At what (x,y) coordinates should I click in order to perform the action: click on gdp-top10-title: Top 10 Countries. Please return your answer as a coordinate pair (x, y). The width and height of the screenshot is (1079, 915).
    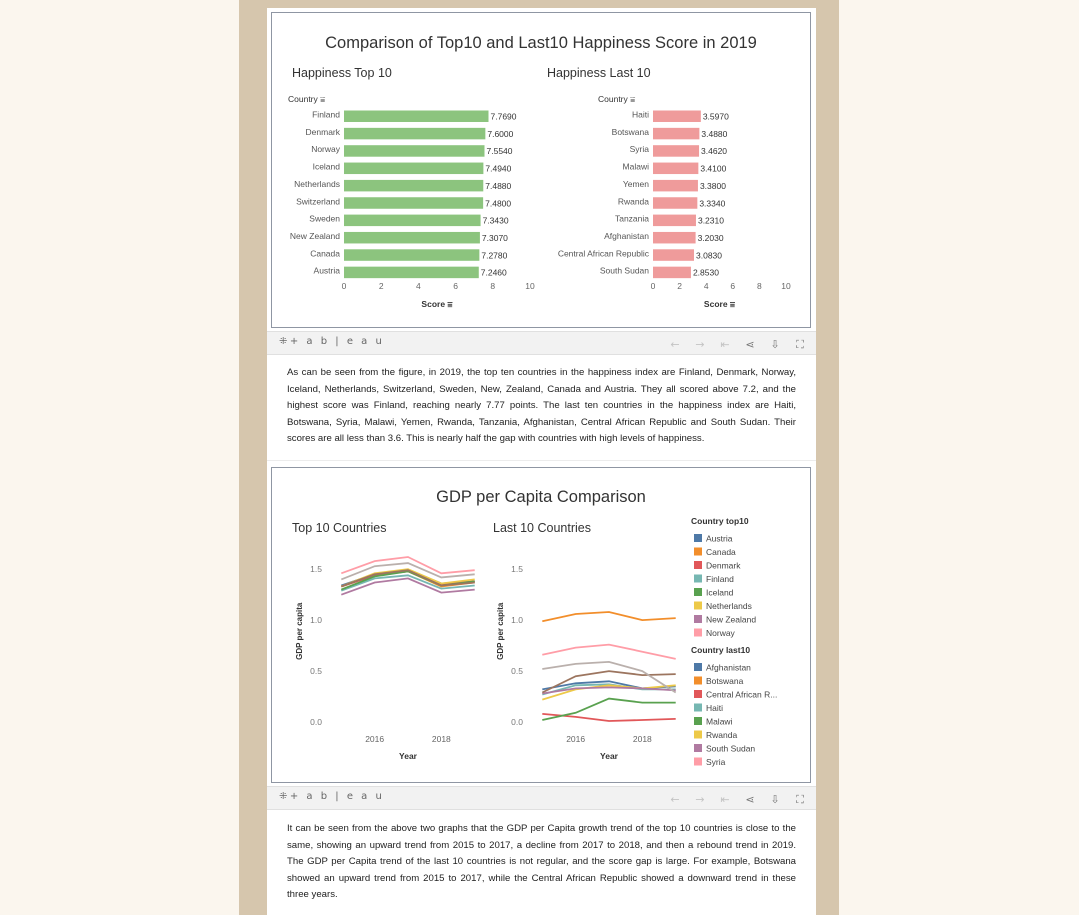
    Looking at the image, I should click on (339, 528).